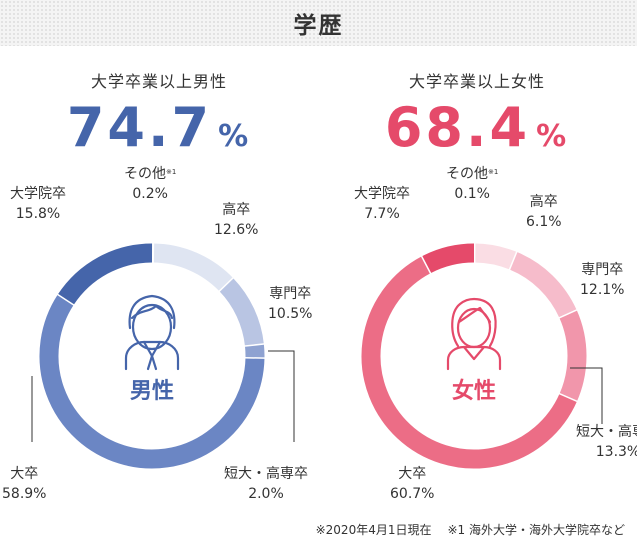 This screenshot has width=637, height=545. I want to click on female-label-tandai-value: 13.3%, so click(616, 452).